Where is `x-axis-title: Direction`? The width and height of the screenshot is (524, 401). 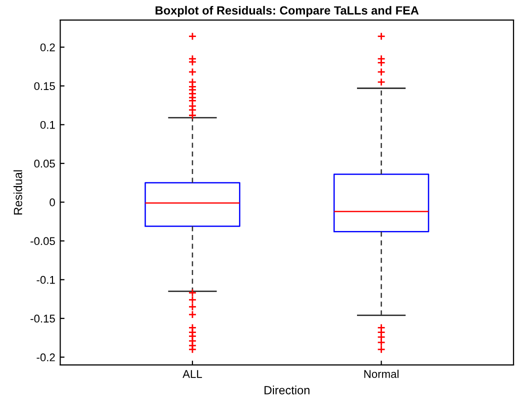 x-axis-title: Direction is located at coordinates (287, 390).